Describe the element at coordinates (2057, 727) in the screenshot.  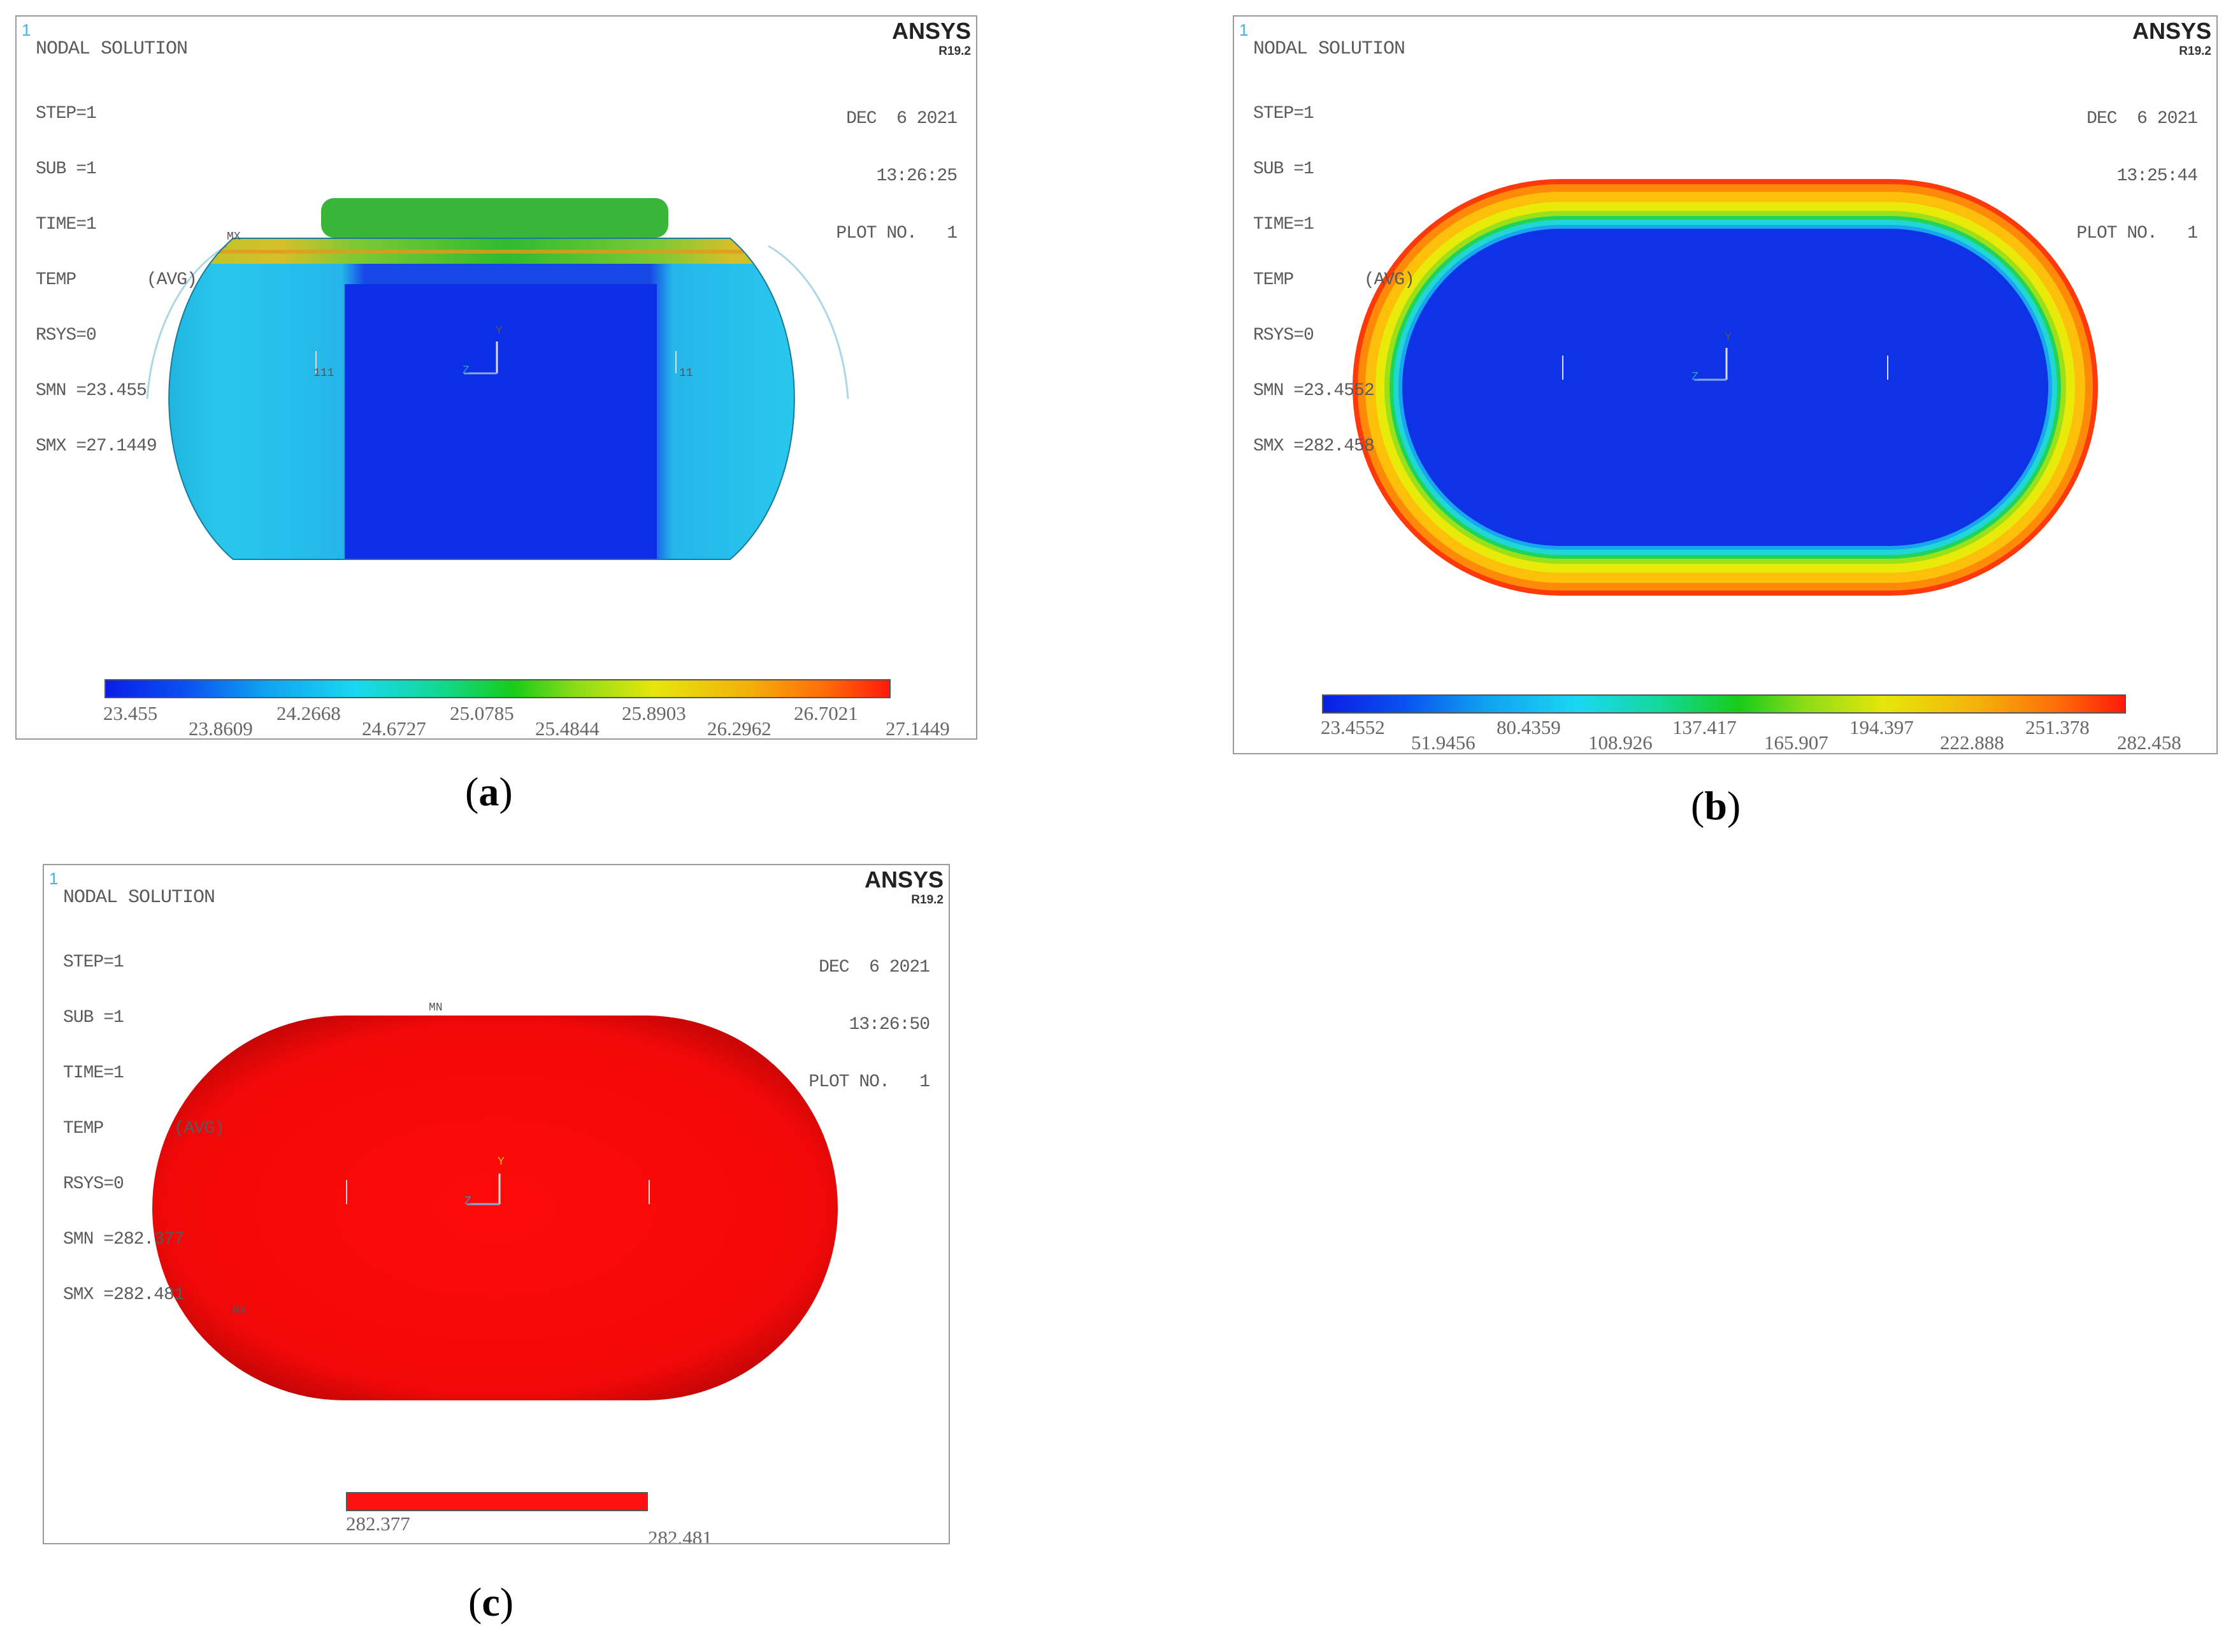
I see `legend-tick: 251.378` at that location.